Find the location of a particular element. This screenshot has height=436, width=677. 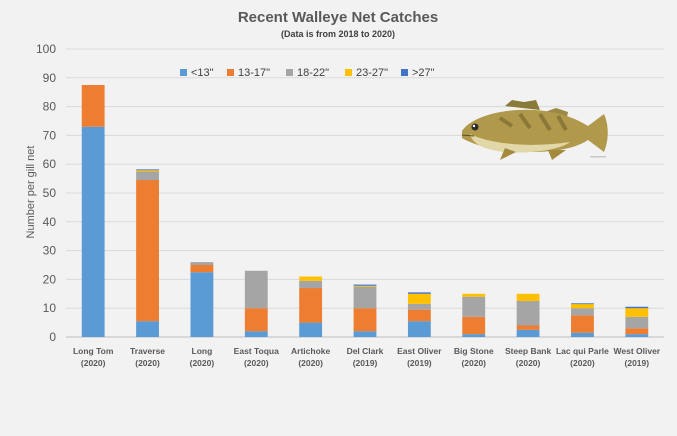

x-tick-label: Long is located at coordinates (202, 351).